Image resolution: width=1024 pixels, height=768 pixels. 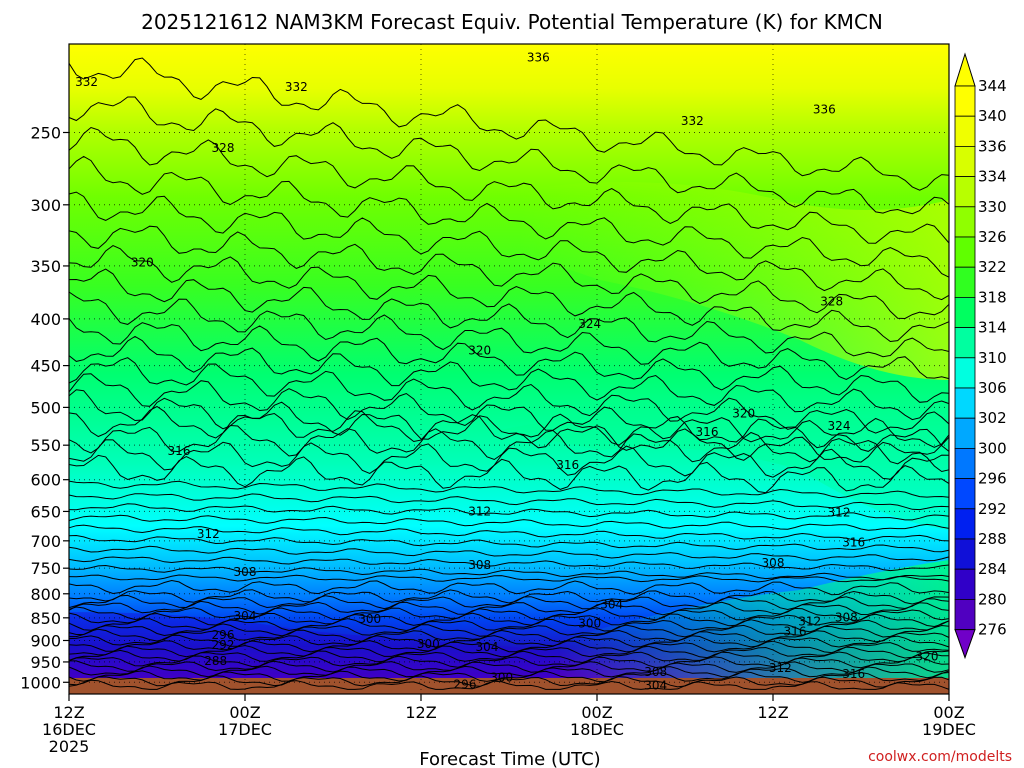 What do you see at coordinates (597, 729) in the screenshot?
I see `x-tick-label: 18DEC` at bounding box center [597, 729].